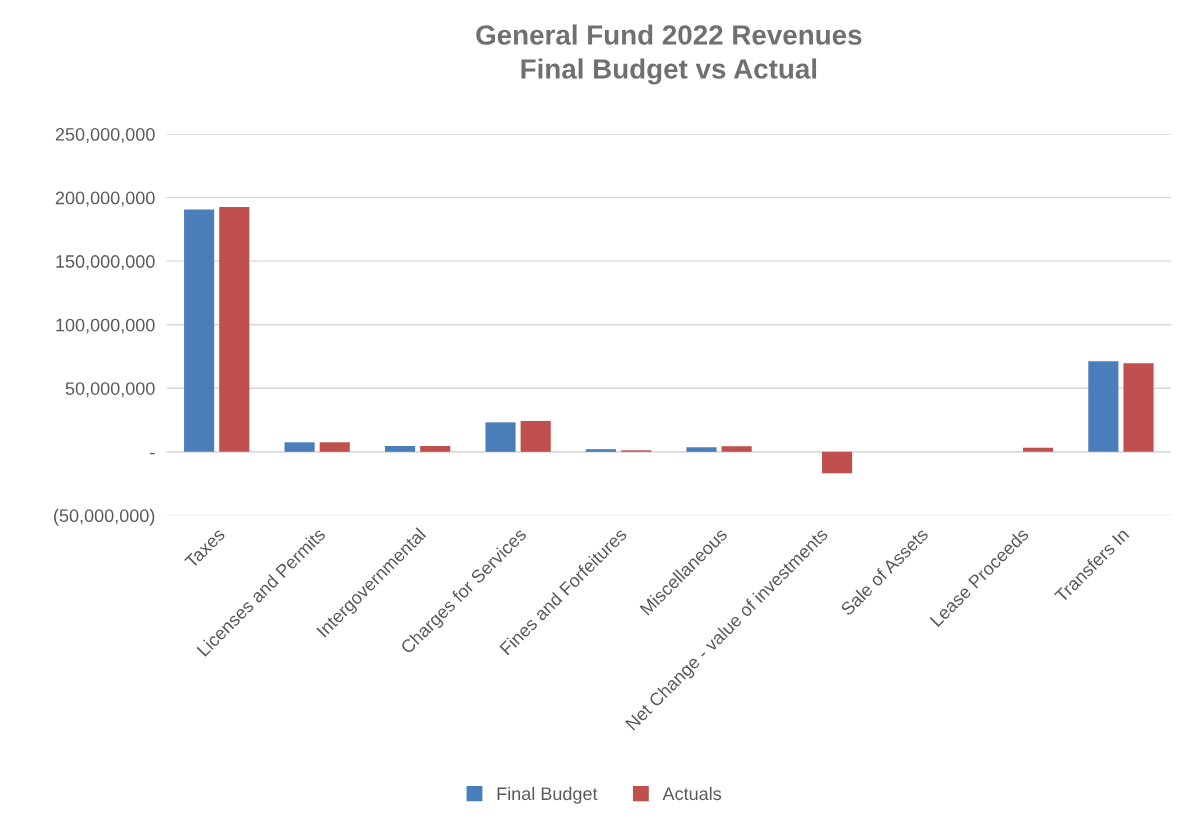 The width and height of the screenshot is (1189, 838). What do you see at coordinates (105, 326) in the screenshot?
I see `y-tick-label: 100,000,000` at bounding box center [105, 326].